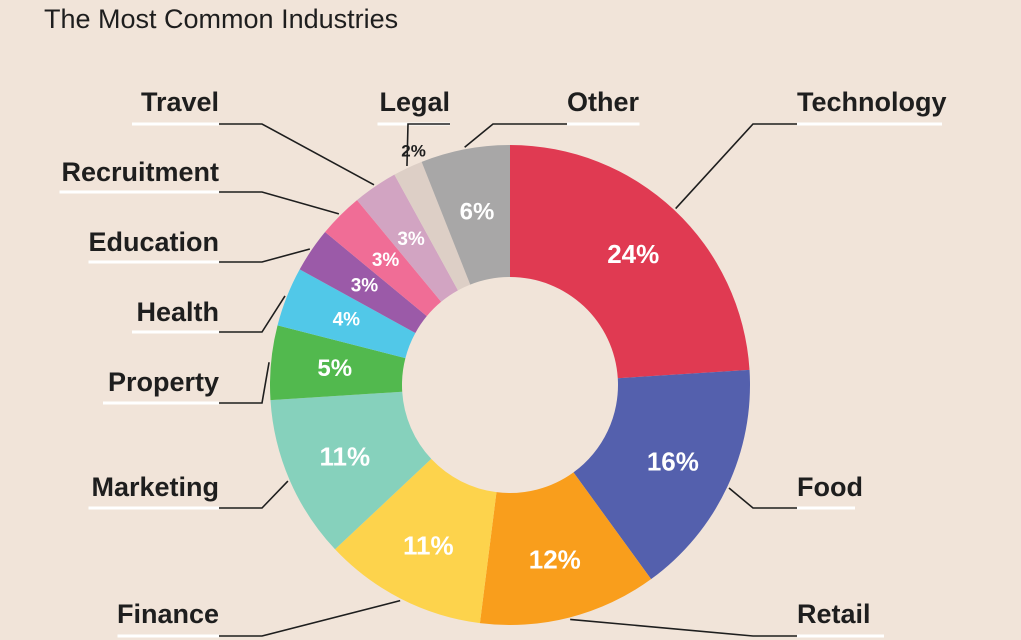 This screenshot has width=1021, height=640. I want to click on category-label-legal: Legal, so click(414, 102).